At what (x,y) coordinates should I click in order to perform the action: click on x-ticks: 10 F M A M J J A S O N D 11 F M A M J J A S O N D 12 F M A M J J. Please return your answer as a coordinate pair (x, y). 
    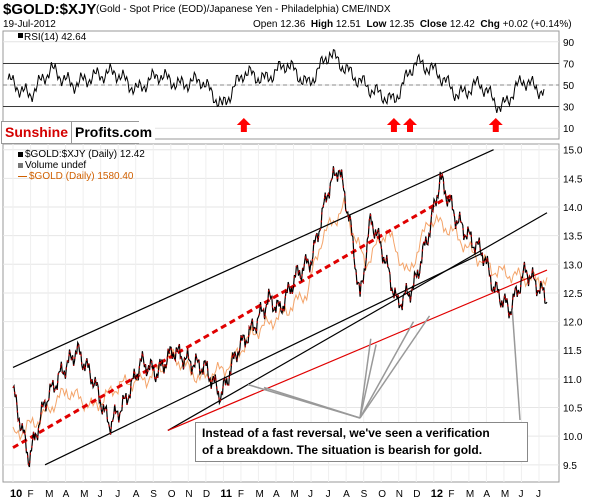
    Looking at the image, I should click on (275, 494).